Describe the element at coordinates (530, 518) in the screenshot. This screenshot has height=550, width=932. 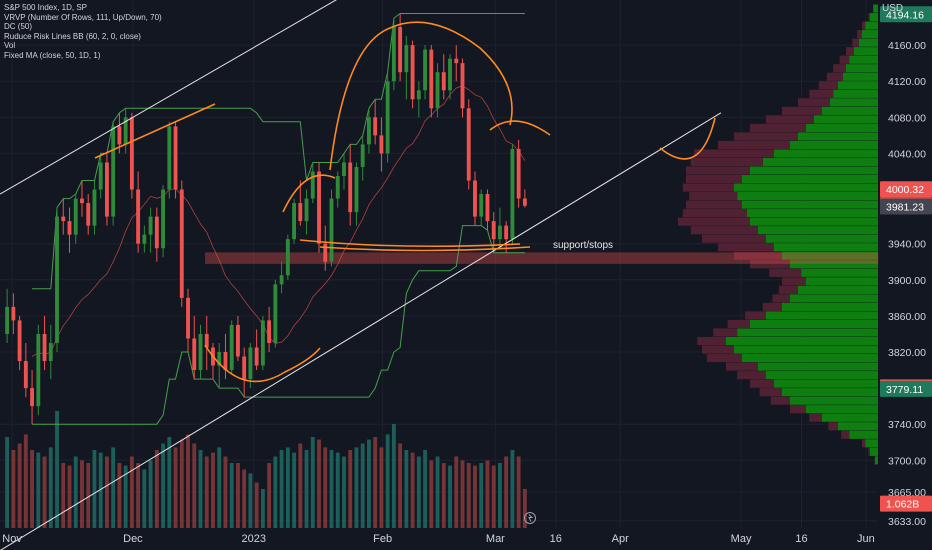
I see `scroll-to-realtime-icon` at that location.